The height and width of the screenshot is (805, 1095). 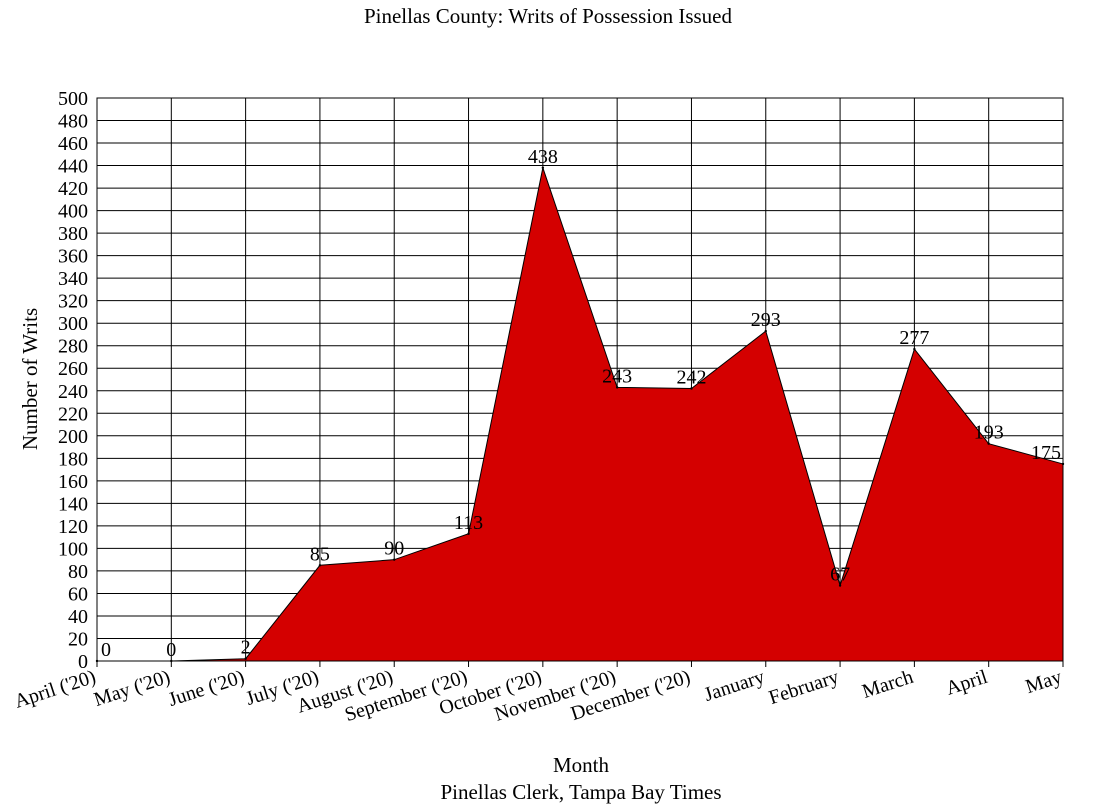 I want to click on y-tick-label: 180, so click(x=73, y=459).